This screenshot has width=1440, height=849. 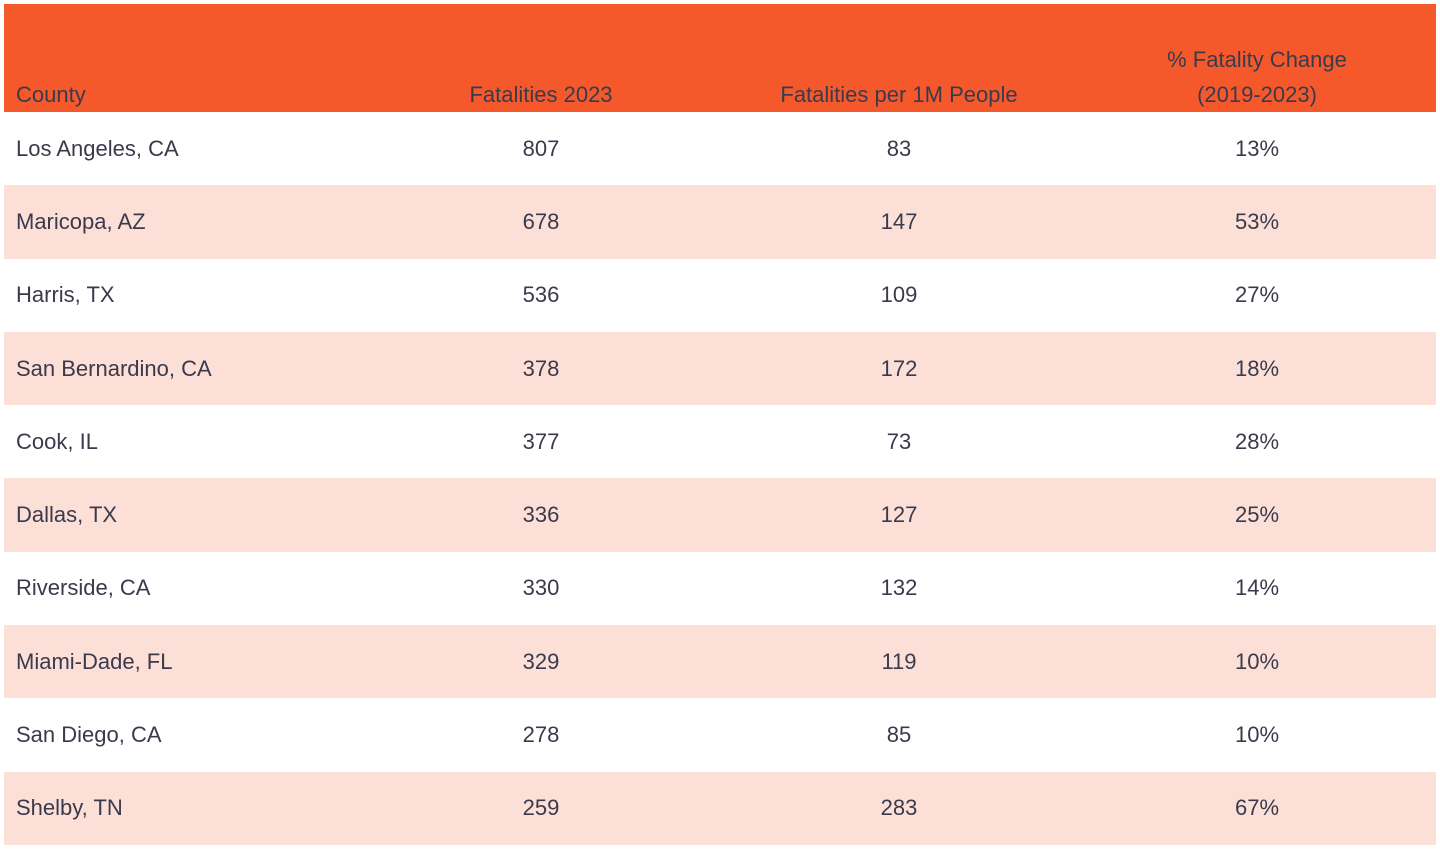 What do you see at coordinates (720, 368) in the screenshot?
I see `table-row: San Bernardino, CA 378 172 18%` at bounding box center [720, 368].